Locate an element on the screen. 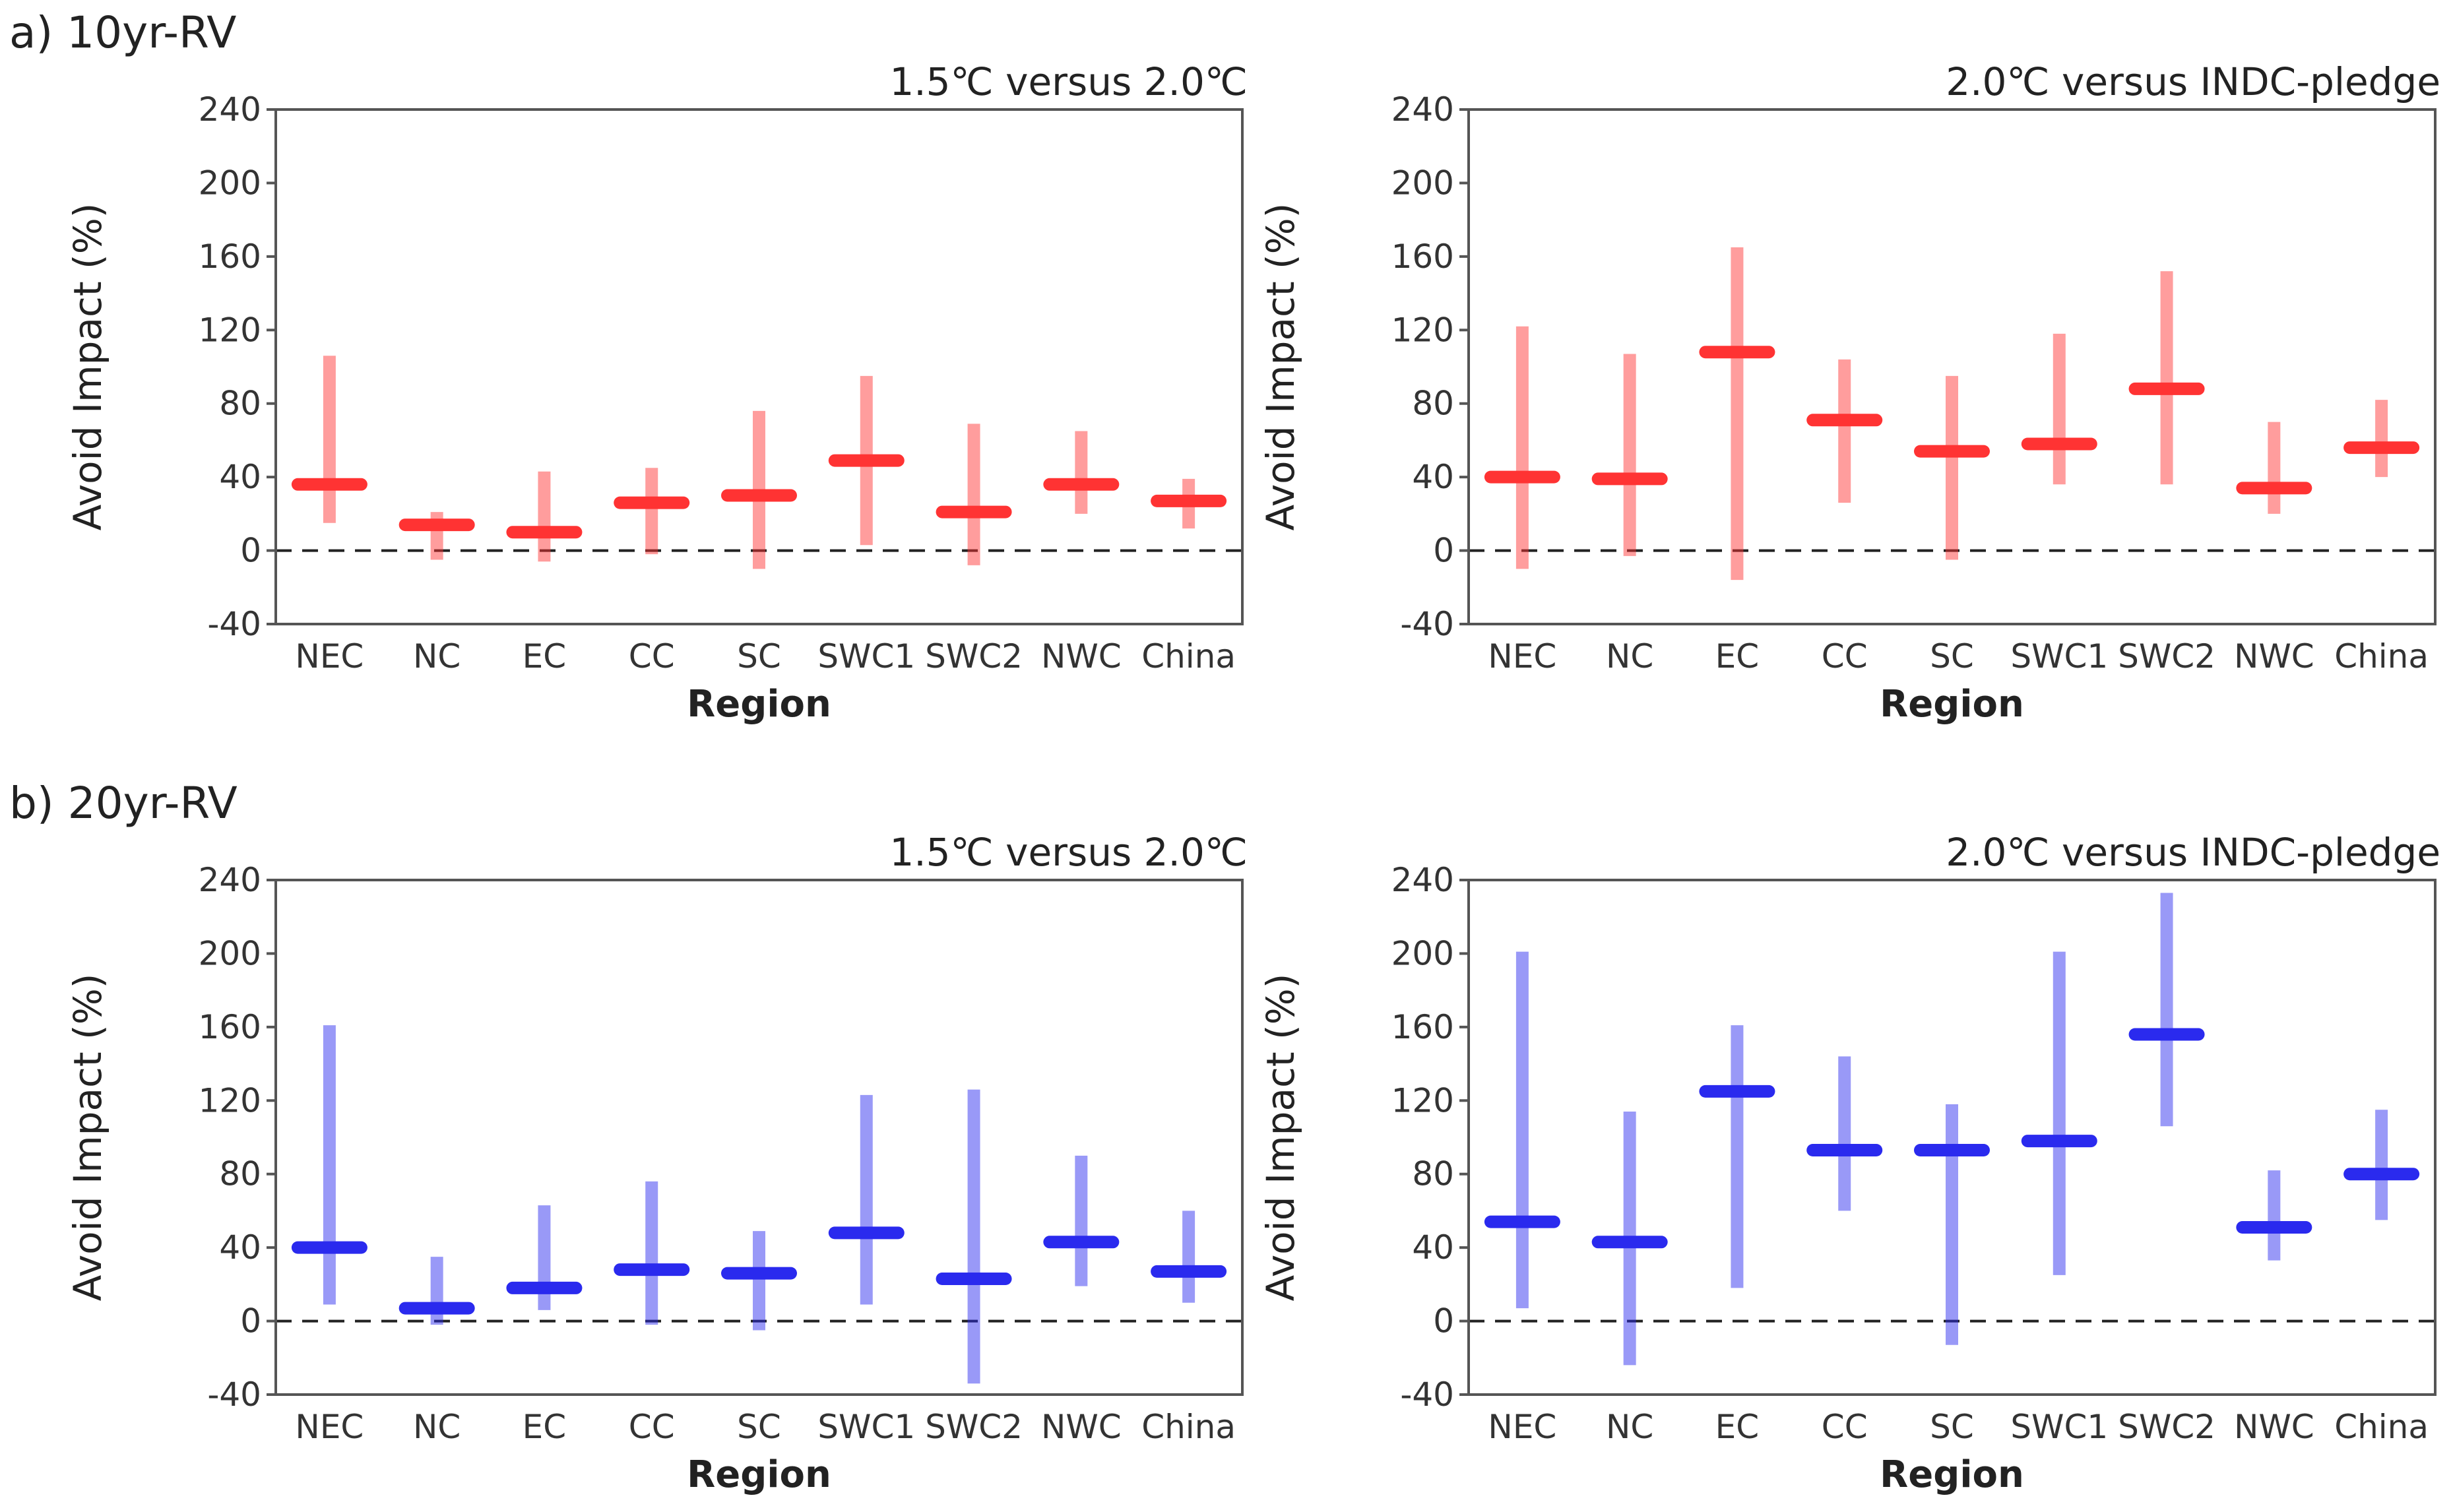  row-label-10yr-rv: a) 10yr-RV is located at coordinates (122, 32).